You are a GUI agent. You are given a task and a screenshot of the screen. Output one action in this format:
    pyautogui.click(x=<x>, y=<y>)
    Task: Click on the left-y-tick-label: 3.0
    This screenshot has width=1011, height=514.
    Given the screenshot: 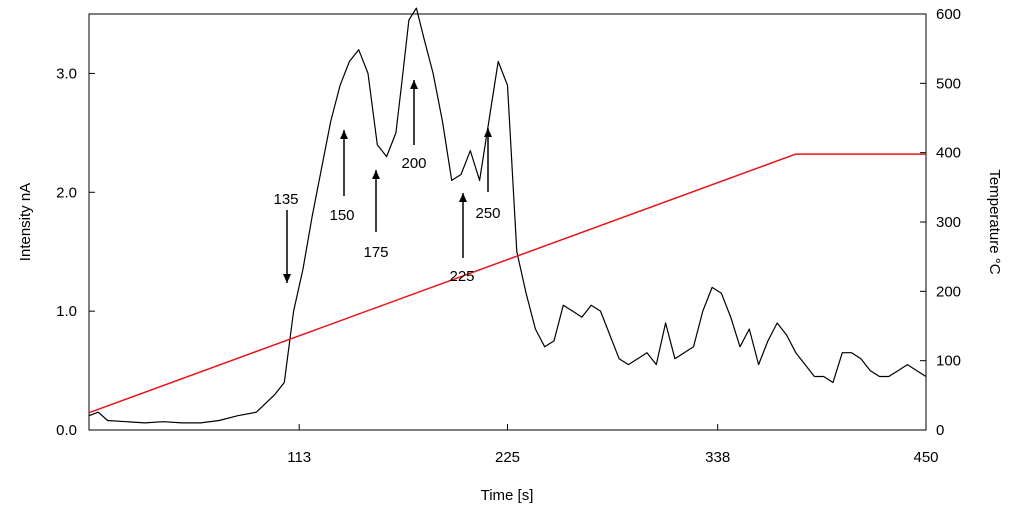 What is the action you would take?
    pyautogui.click(x=66, y=73)
    